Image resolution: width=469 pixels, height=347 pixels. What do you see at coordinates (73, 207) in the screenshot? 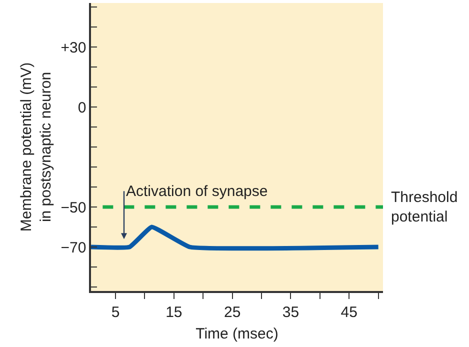
I see `y-tick-label: −50` at bounding box center [73, 207].